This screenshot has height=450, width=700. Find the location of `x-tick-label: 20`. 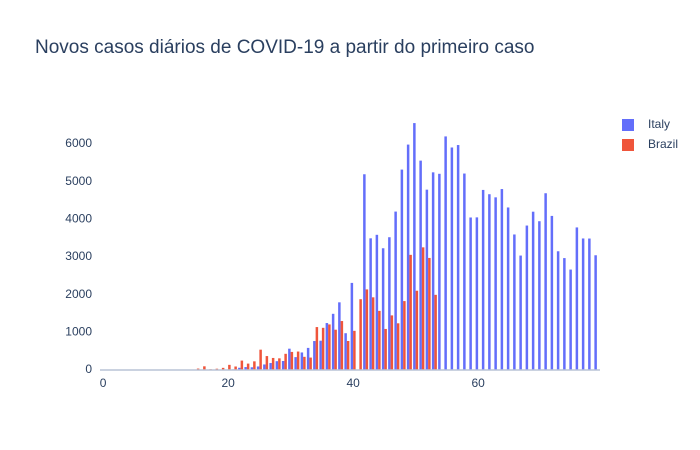

x-tick-label: 20 is located at coordinates (228, 383).